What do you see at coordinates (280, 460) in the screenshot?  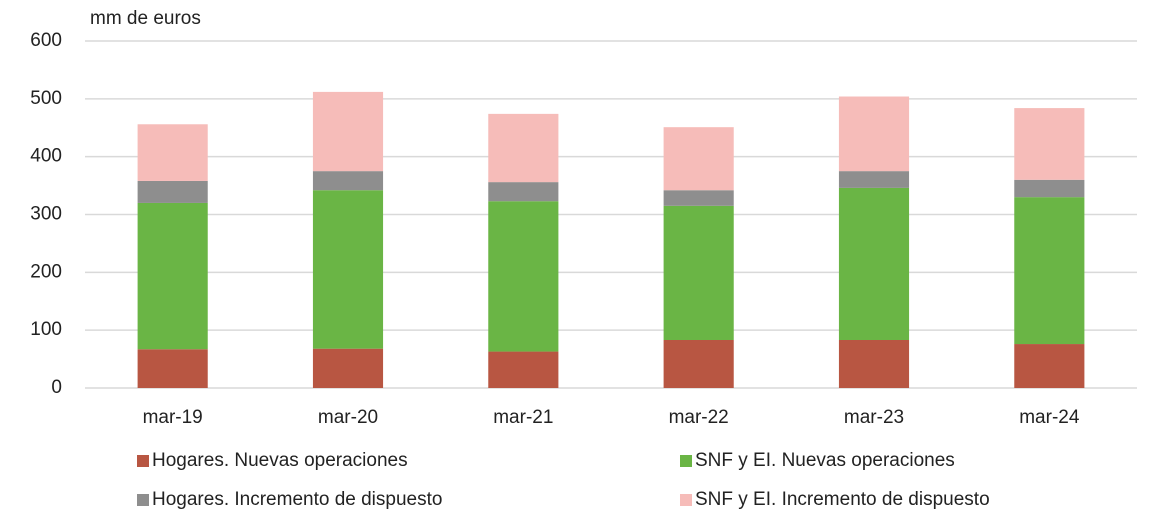 I see `legend-label: Hogares. Nuevas operaciones` at bounding box center [280, 460].